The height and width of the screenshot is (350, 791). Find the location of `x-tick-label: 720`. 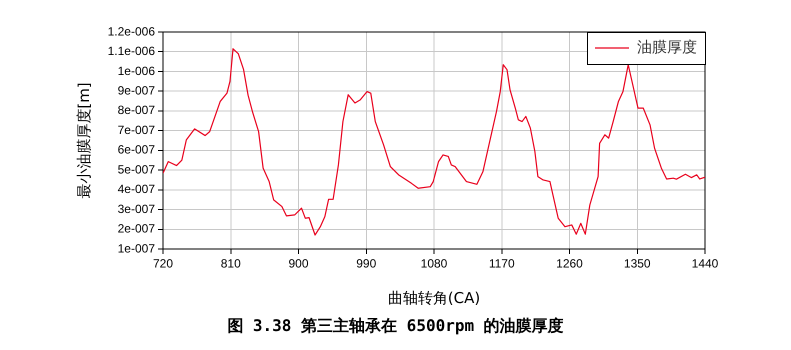

x-tick-label: 720 is located at coordinates (163, 263).